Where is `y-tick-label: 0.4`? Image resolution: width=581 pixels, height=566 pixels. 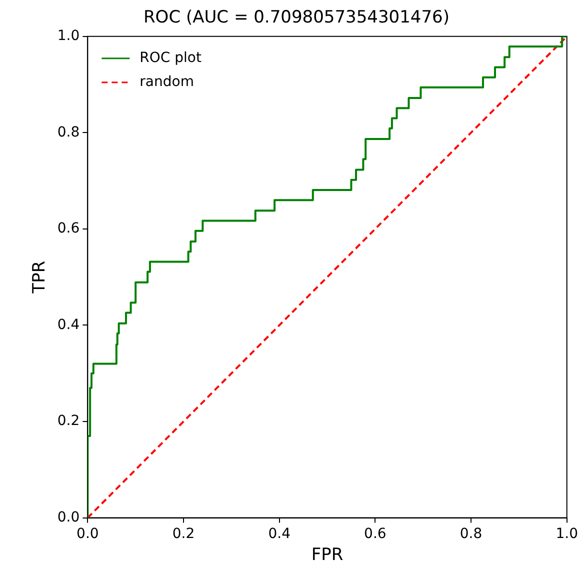 y-tick-label: 0.4 is located at coordinates (68, 324).